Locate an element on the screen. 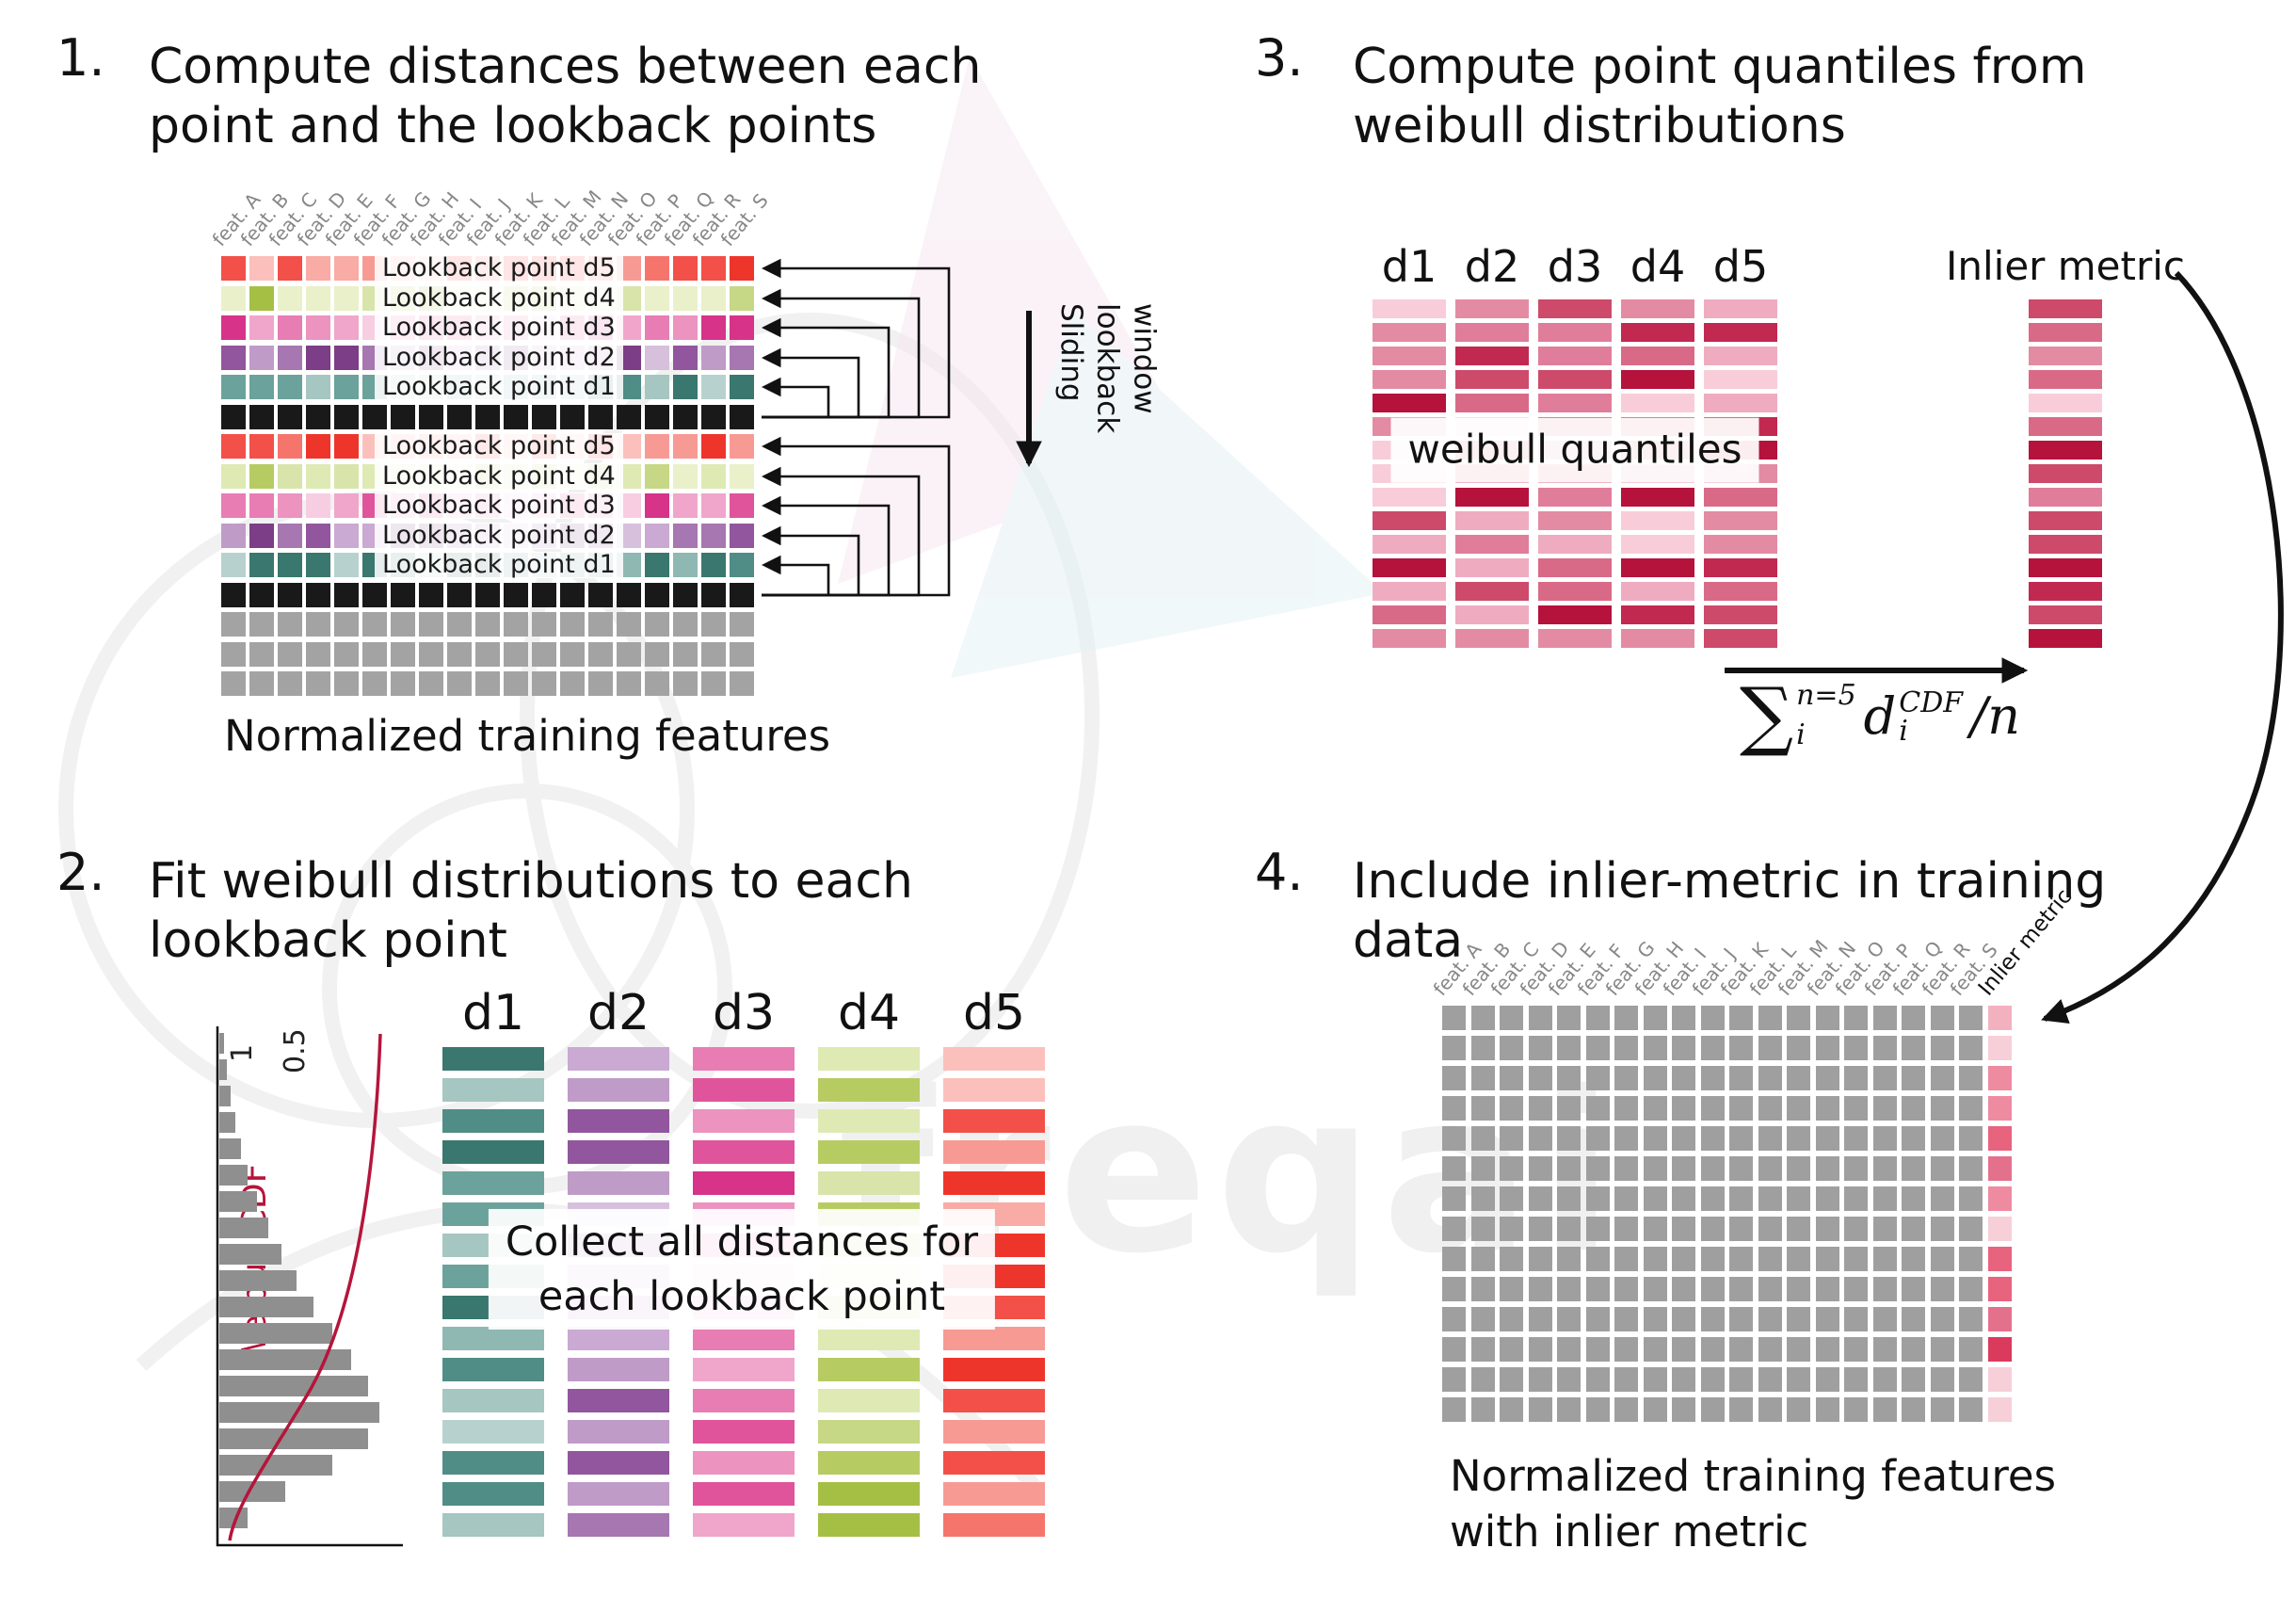 The image size is (2296, 1597). quantile-formula: ∑ n=5 i d CDF i /n is located at coordinates (1880, 715).